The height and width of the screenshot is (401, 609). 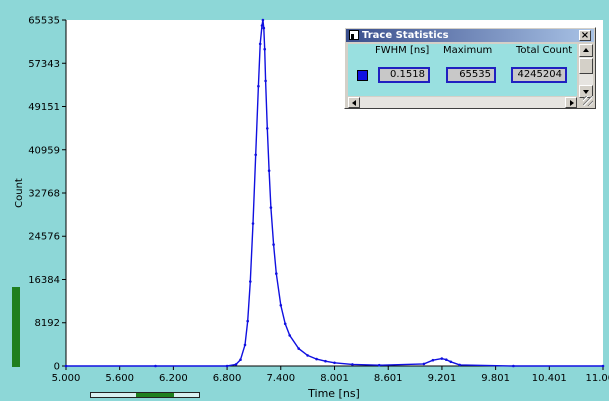 I want to click on y-tick-label: 32768, so click(x=44, y=193).